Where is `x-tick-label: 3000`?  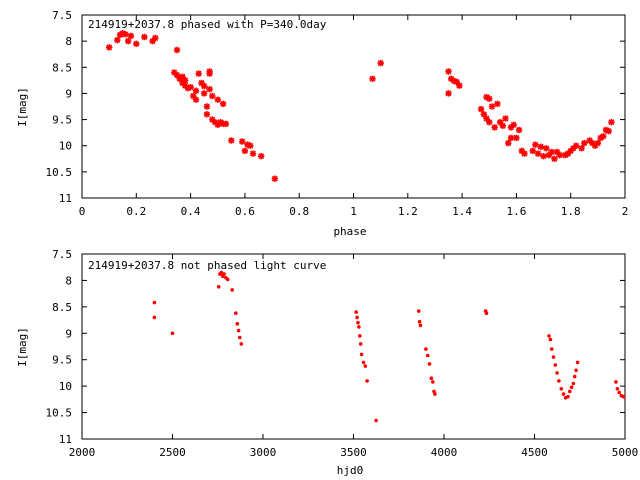
x-tick-label: 3000 is located at coordinates (263, 452).